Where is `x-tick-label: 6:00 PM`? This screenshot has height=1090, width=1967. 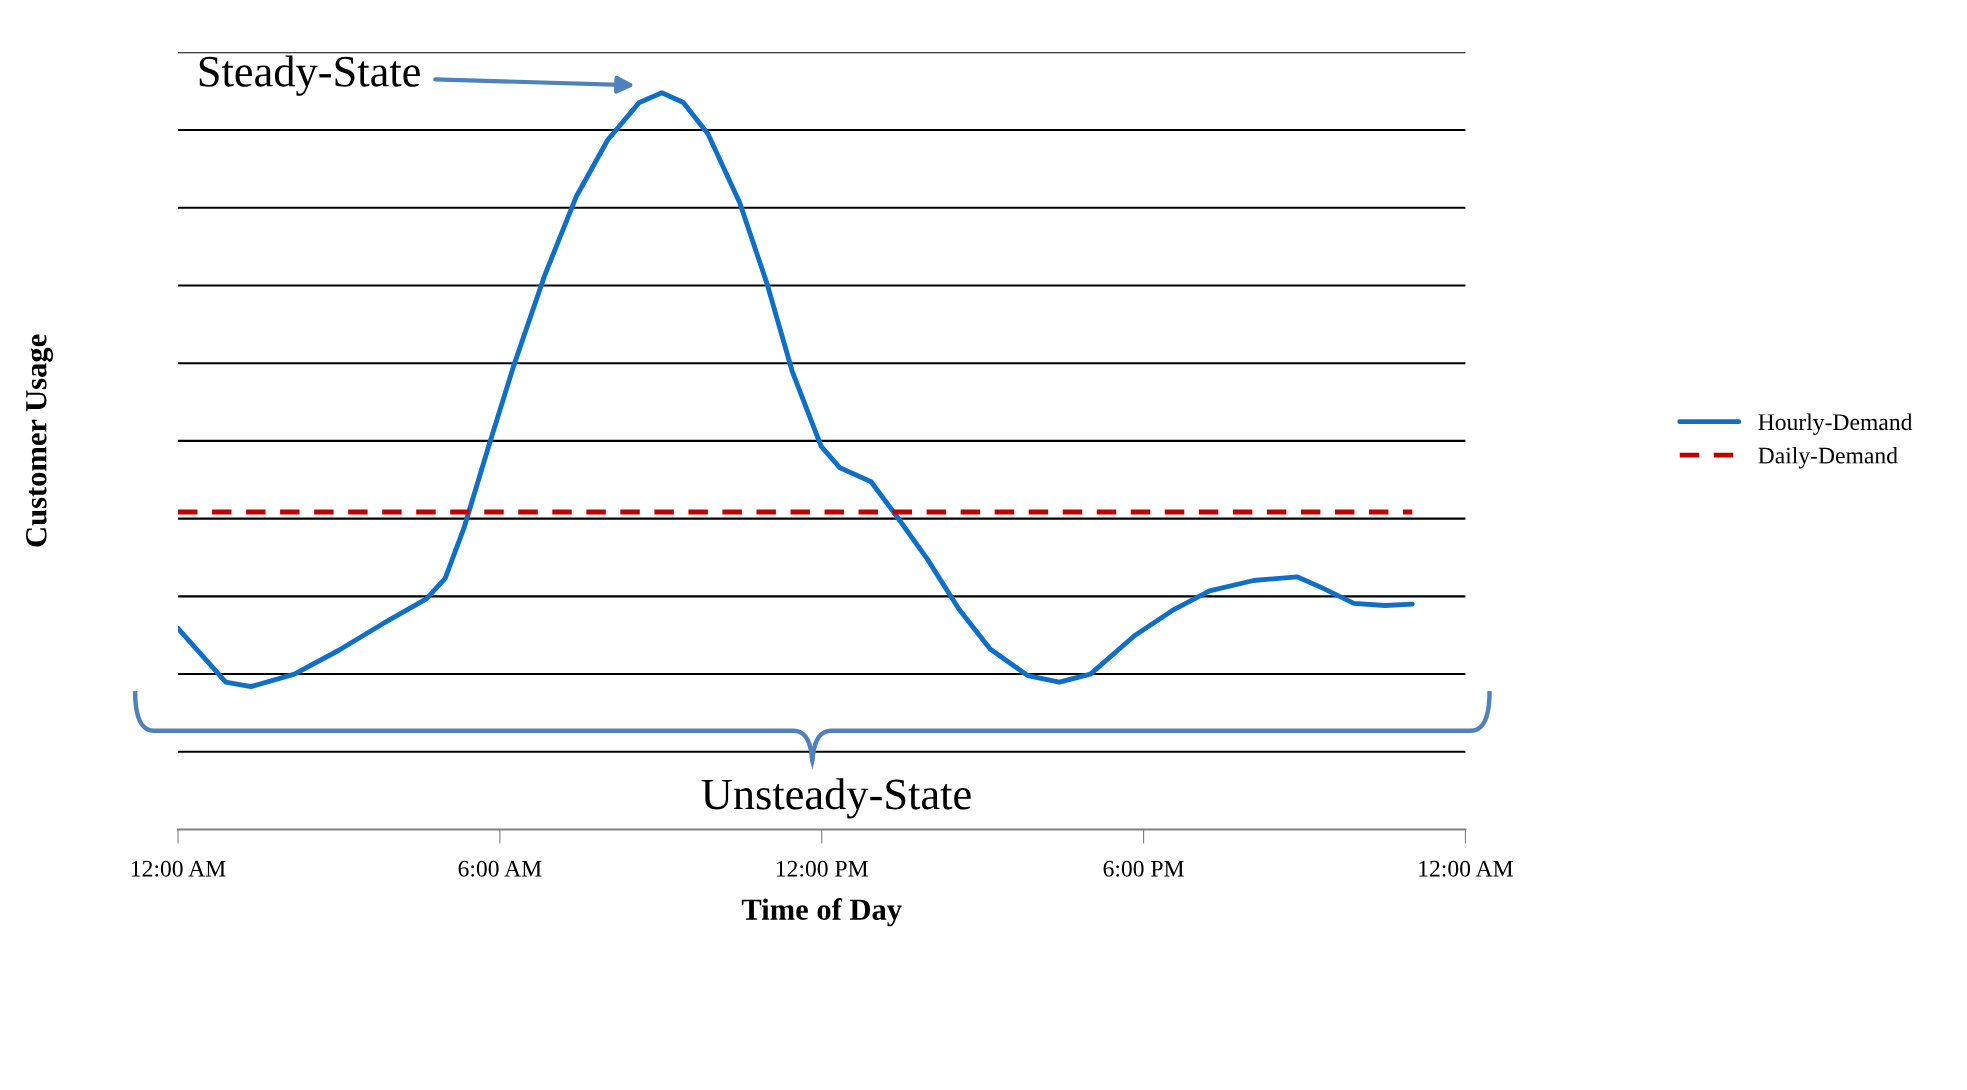
x-tick-label: 6:00 PM is located at coordinates (1143, 868).